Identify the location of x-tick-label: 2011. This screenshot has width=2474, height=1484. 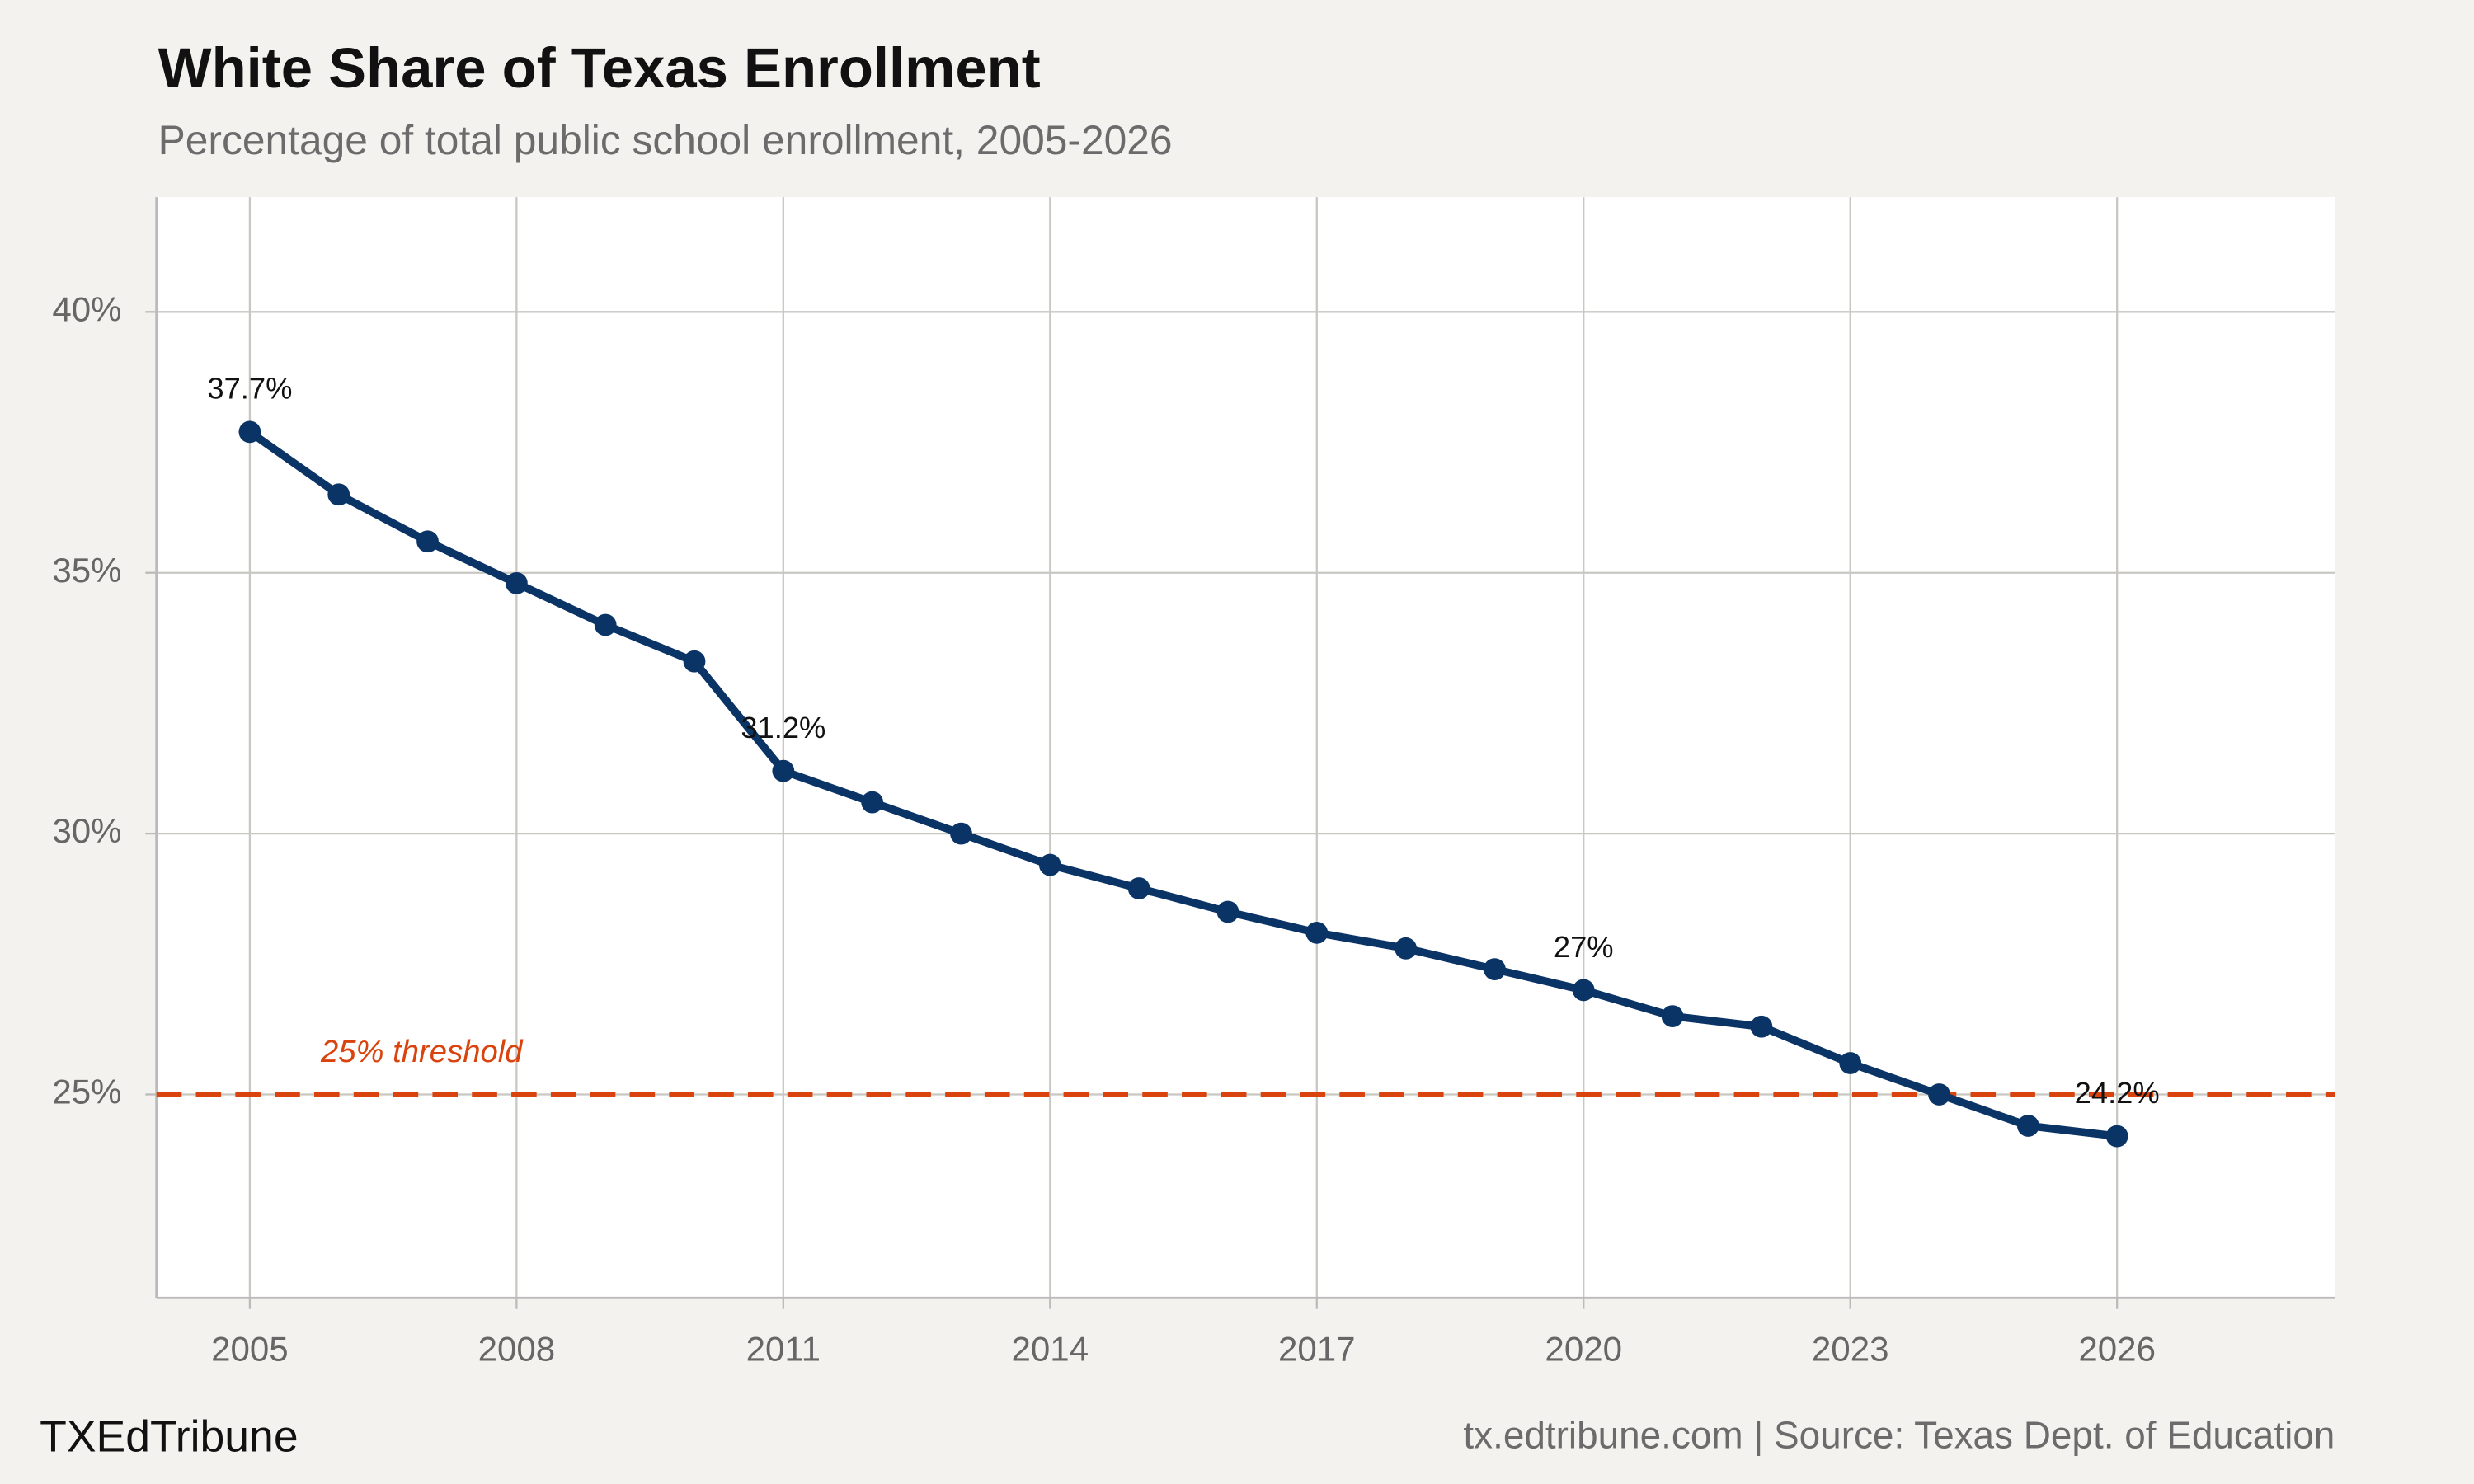
(783, 1348).